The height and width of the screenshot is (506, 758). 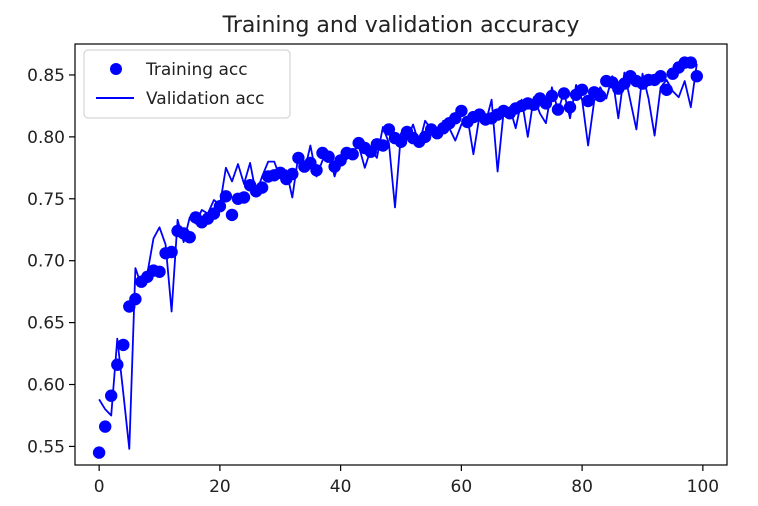 I want to click on legend-box, so click(x=187, y=84).